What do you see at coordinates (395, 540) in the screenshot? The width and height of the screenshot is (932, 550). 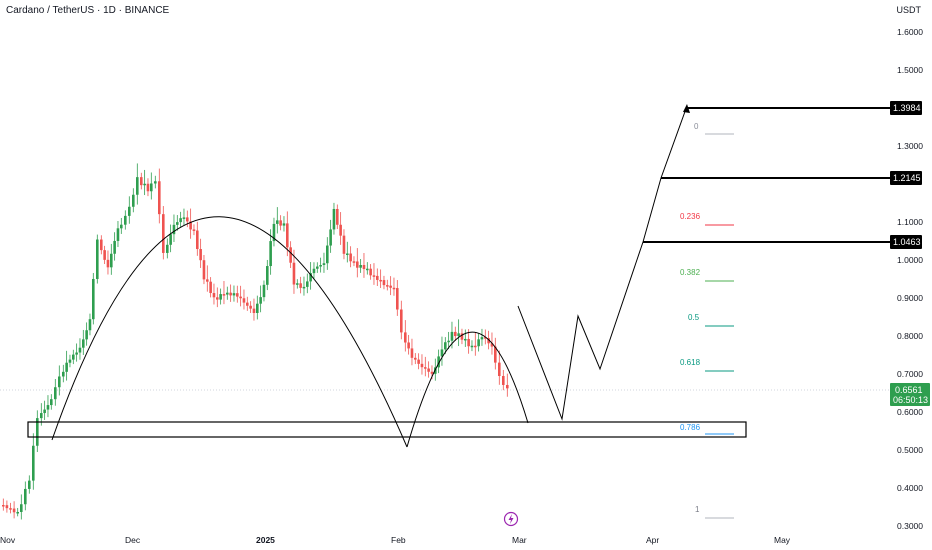 I see `time-axis: Nov Dec 2025 Feb Mar Apr May` at bounding box center [395, 540].